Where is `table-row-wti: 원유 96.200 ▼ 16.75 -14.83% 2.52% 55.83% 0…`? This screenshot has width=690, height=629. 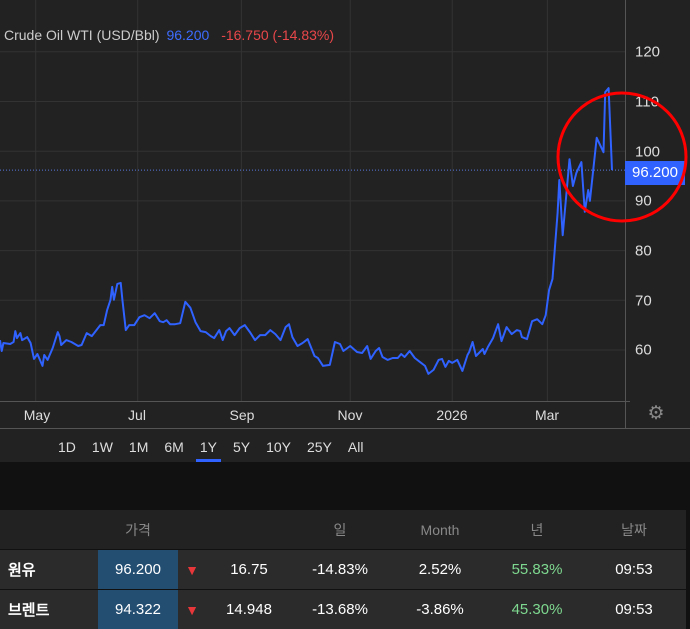
table-row-wti: 원유 96.200 ▼ 16.75 -14.83% 2.52% 55.83% 0… is located at coordinates (343, 569).